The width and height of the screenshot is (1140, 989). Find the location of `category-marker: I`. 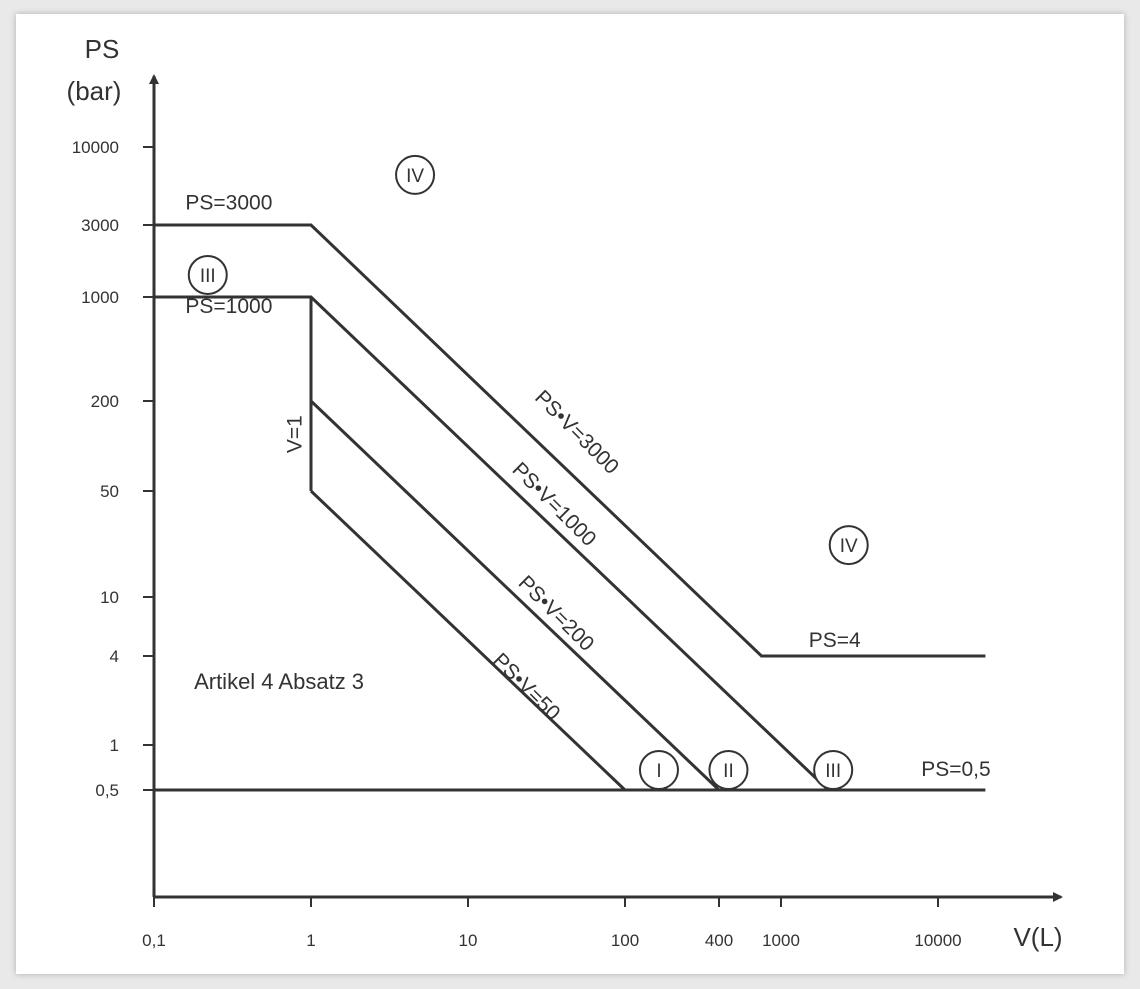

category-marker: I is located at coordinates (658, 770).